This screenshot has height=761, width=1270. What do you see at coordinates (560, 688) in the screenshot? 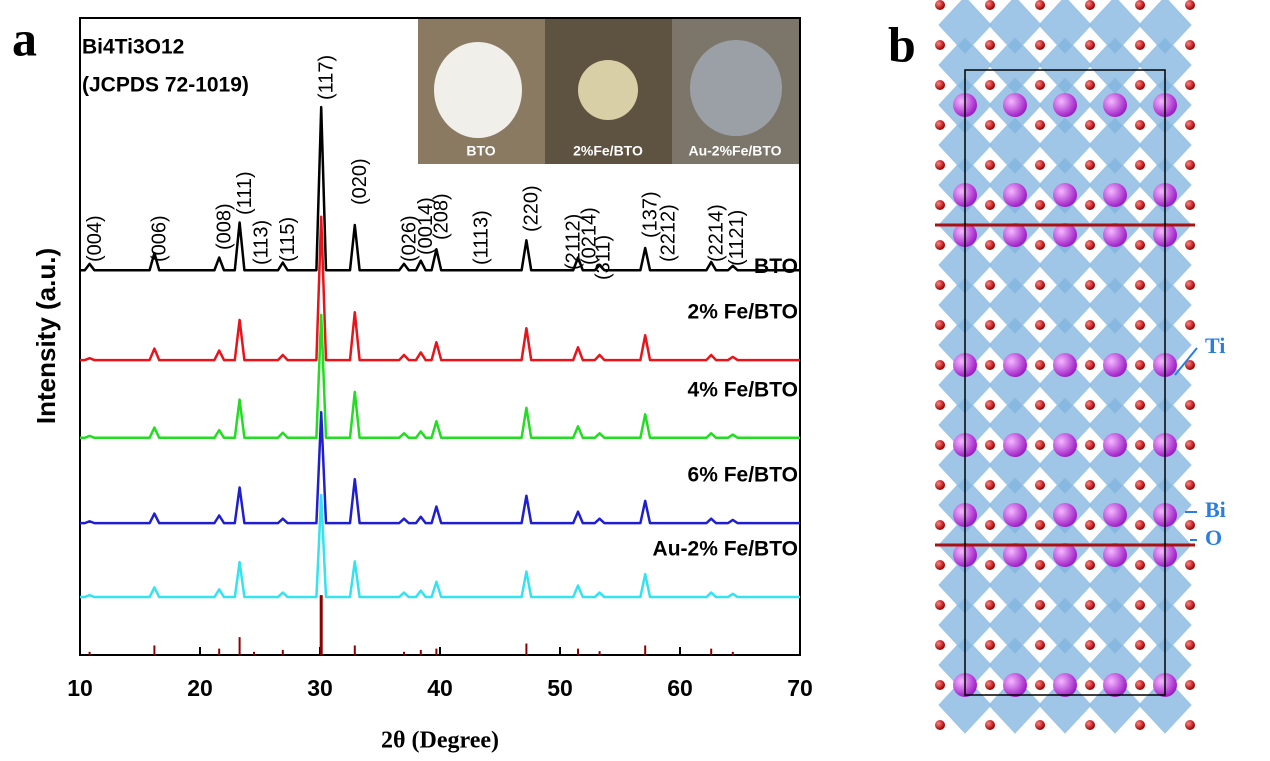
I see `x-tick-label: 50` at bounding box center [560, 688].